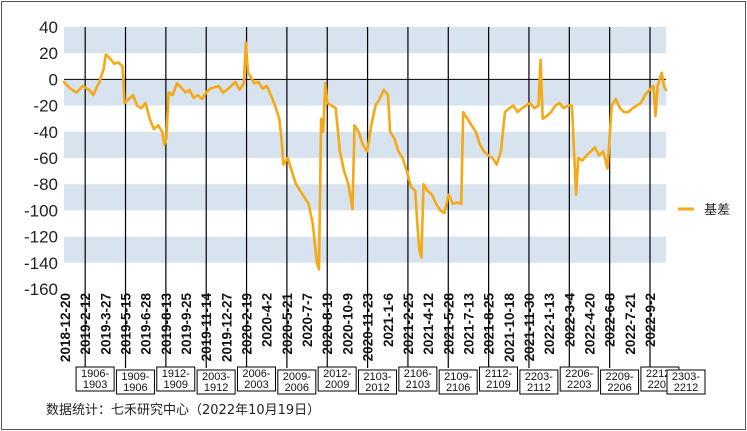  What do you see at coordinates (539, 388) in the screenshot?
I see `contract-tag-label: 2112` at bounding box center [539, 388].